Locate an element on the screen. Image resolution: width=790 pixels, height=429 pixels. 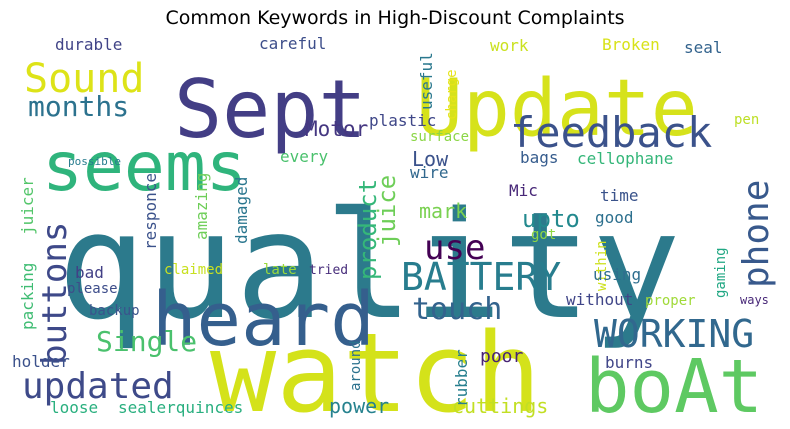
word-seal: seal is located at coordinates (703, 47).